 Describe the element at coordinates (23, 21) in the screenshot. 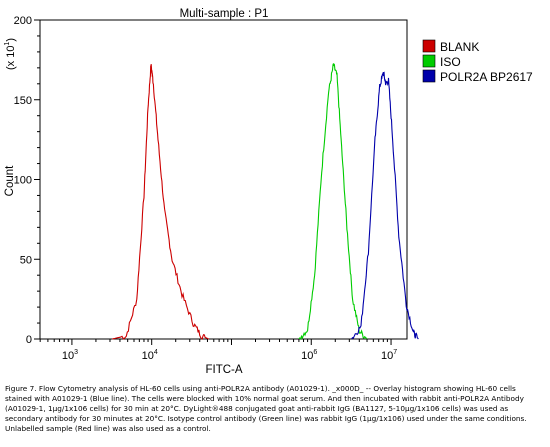

I see `y-tick-label: 200` at that location.